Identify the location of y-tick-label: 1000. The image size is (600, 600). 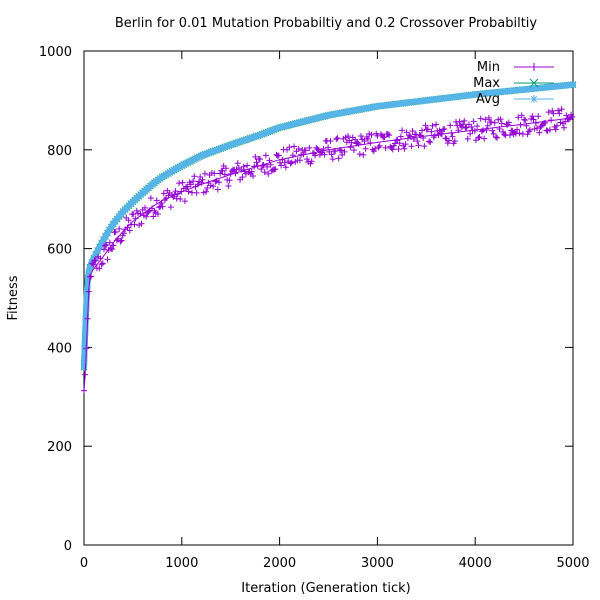
(55, 52).